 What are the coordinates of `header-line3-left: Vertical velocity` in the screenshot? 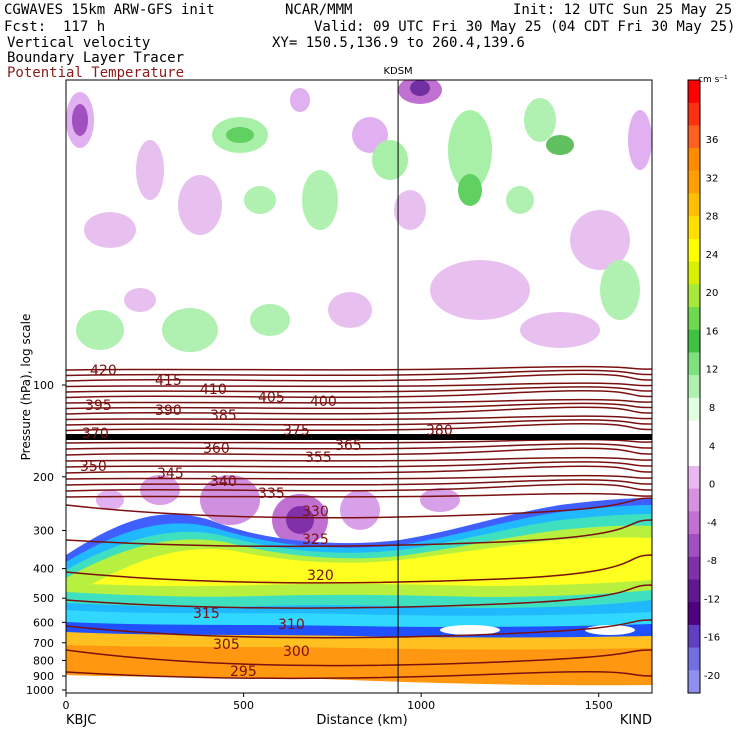 It's located at (79, 43).